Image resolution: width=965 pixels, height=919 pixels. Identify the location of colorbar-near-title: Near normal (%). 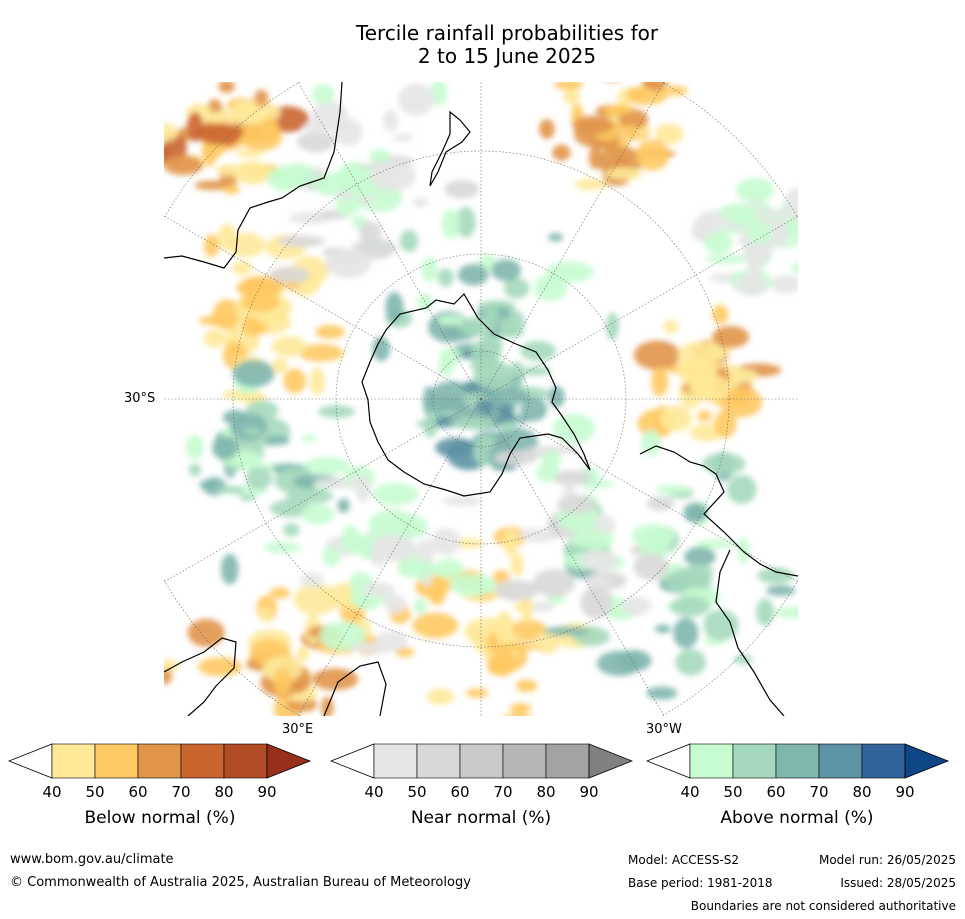
(481, 818).